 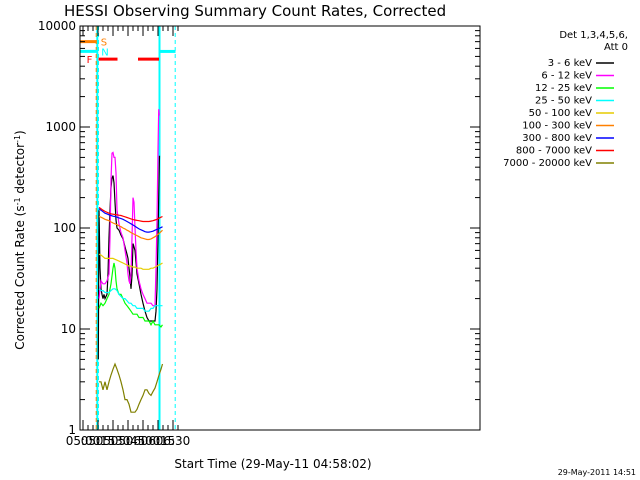 I want to click on x-tick-label-5: 06:15, so click(x=158, y=441).